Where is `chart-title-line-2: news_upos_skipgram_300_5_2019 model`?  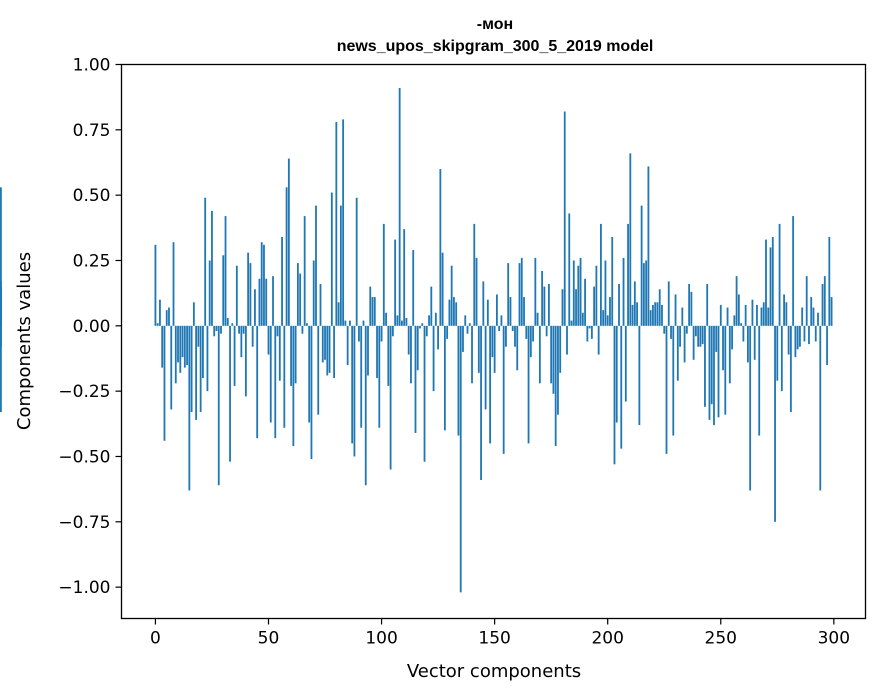 chart-title-line-2: news_upos_skipgram_300_5_2019 model is located at coordinates (495, 46).